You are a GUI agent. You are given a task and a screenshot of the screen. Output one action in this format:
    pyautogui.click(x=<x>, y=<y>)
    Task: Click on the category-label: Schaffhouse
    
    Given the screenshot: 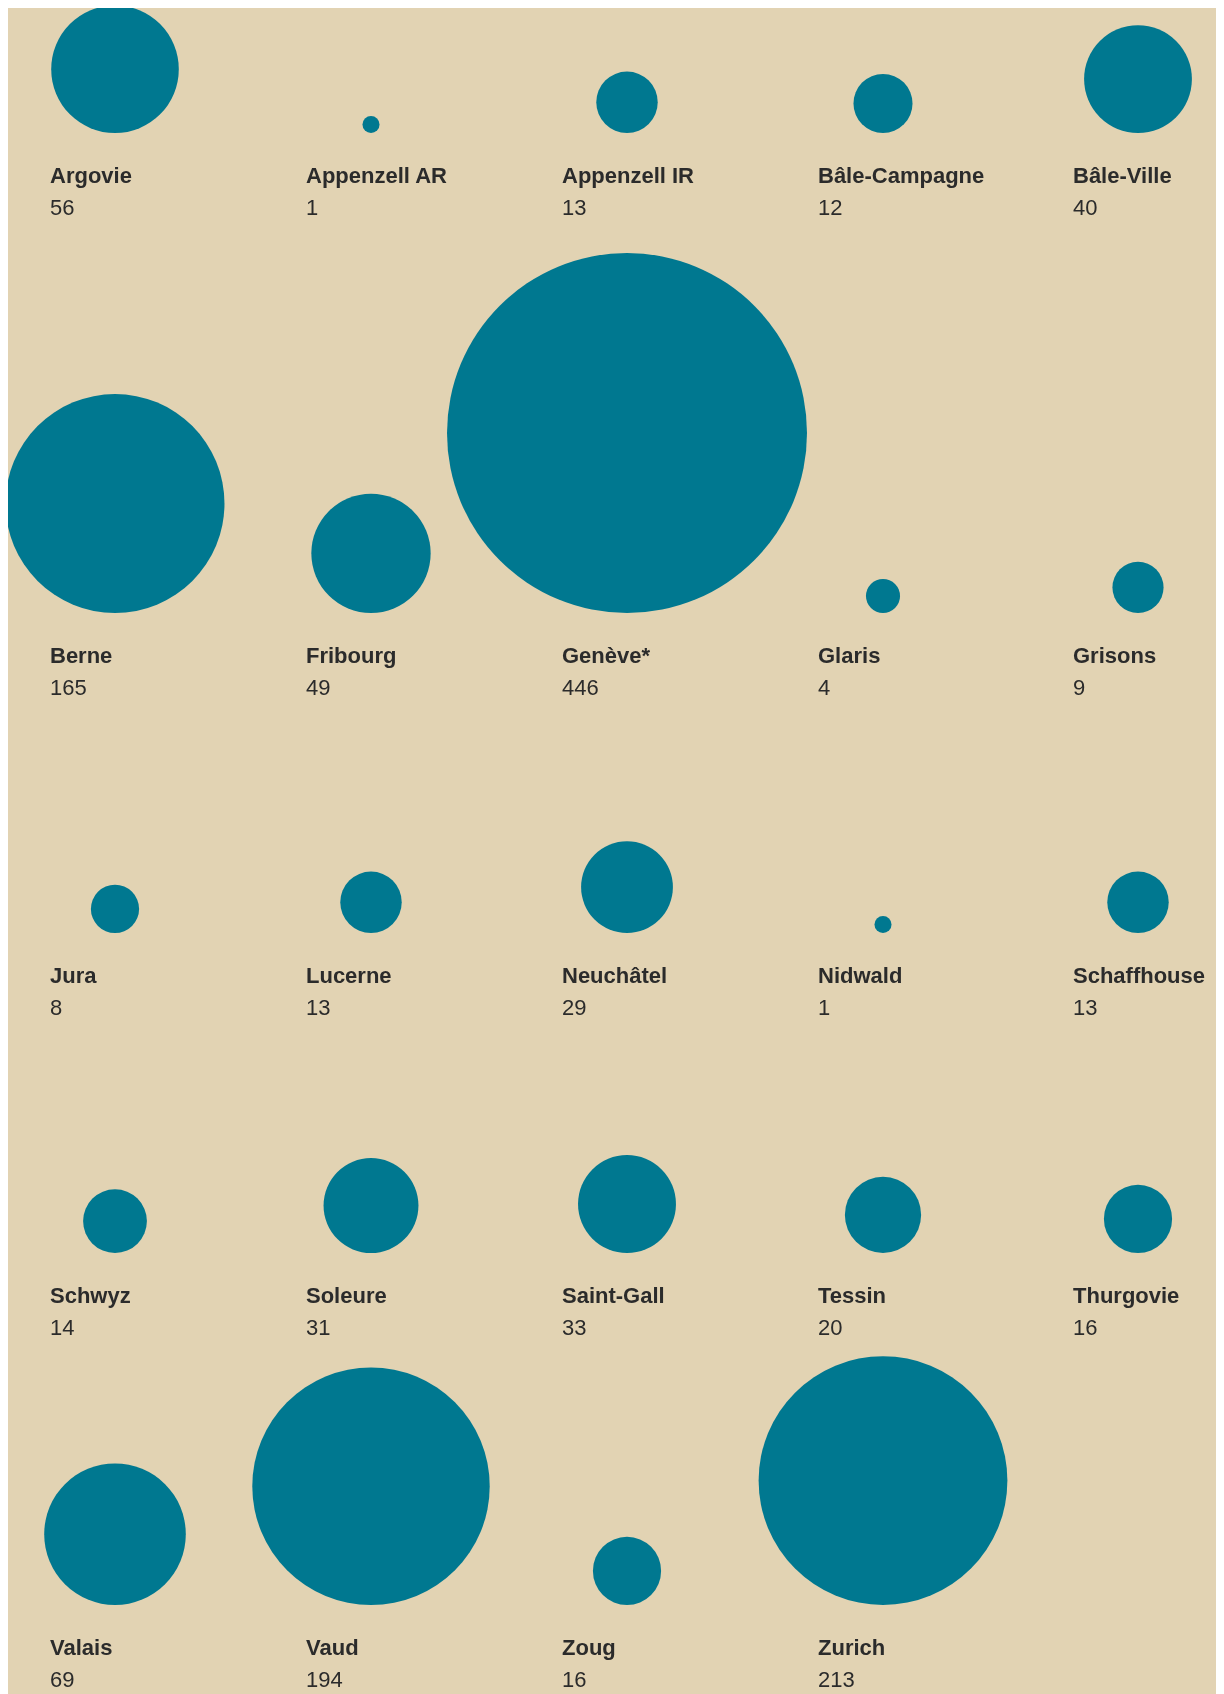 What is the action you would take?
    pyautogui.click(x=1139, y=975)
    